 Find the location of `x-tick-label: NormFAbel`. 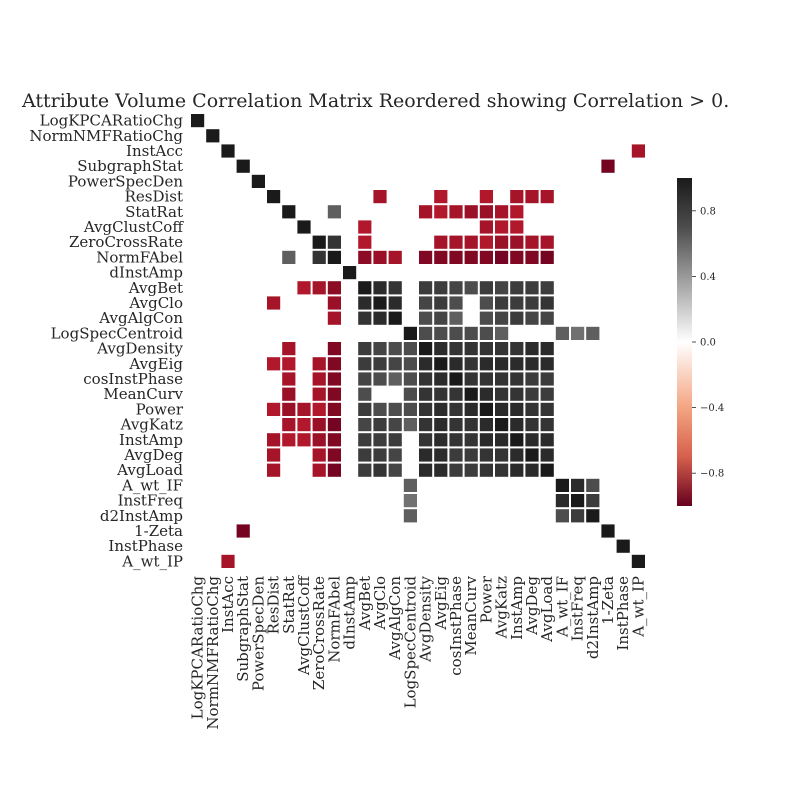

x-tick-label: NormFAbel is located at coordinates (334, 619).